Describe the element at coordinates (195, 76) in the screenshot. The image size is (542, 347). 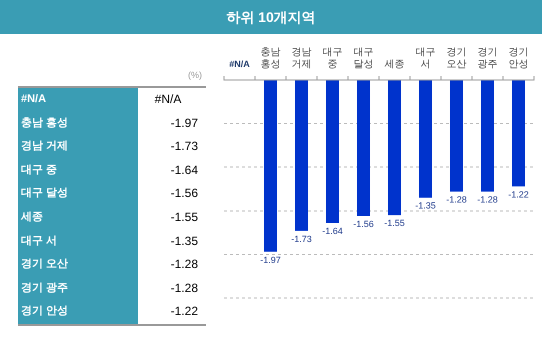
I see `y-axis-title: (%)` at that location.